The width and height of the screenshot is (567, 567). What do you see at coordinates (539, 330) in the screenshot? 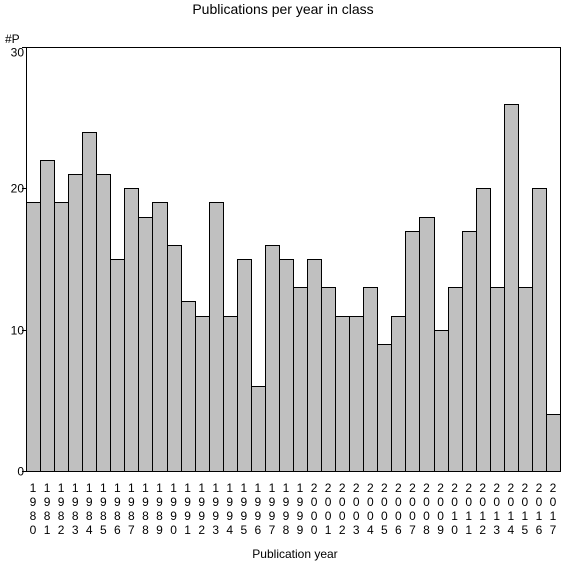
I see `bar-2016` at bounding box center [539, 330].